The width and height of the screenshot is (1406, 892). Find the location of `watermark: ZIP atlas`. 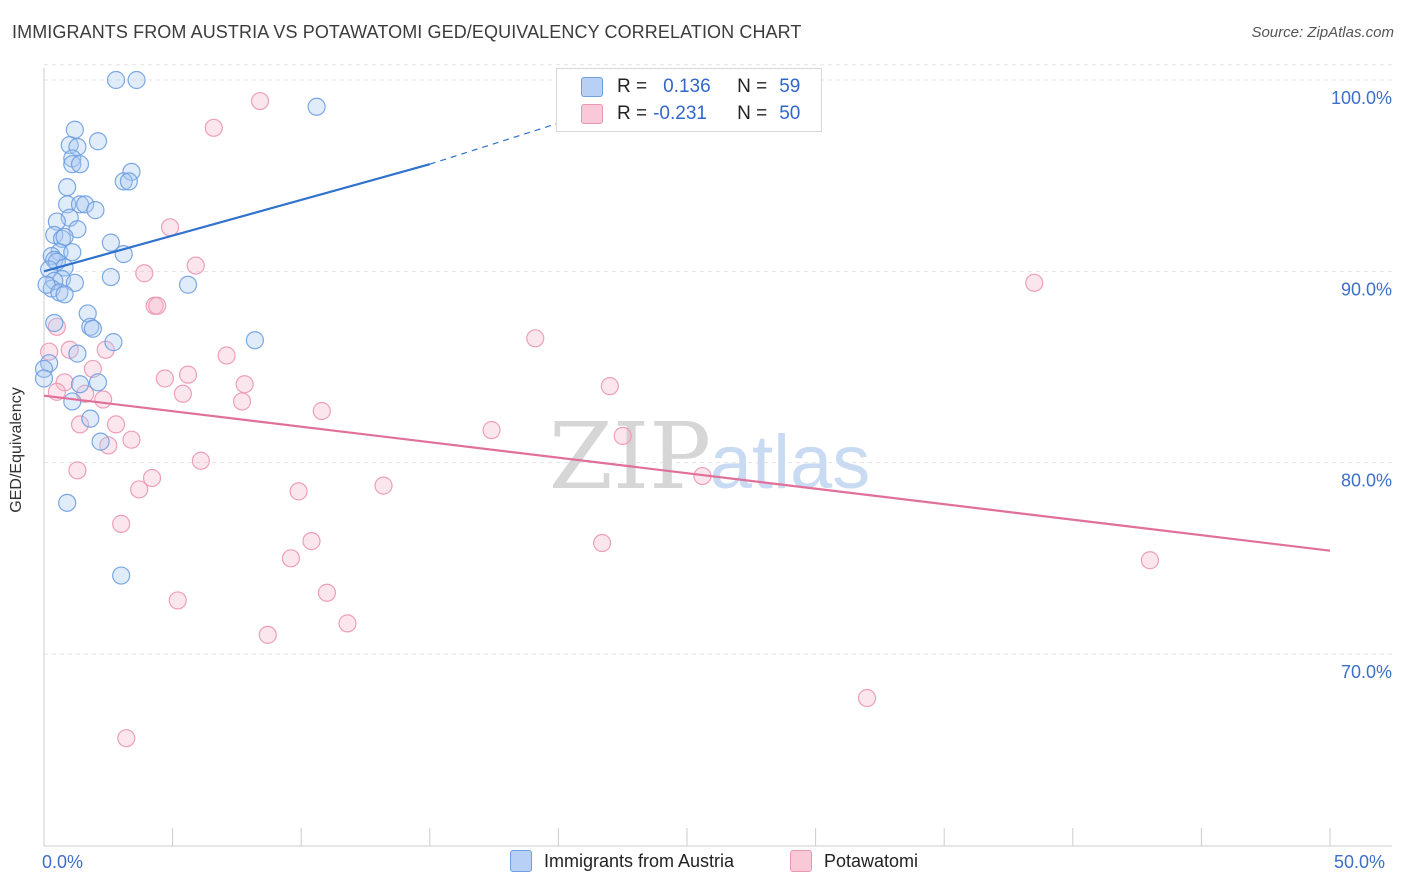

watermark: ZIP atlas is located at coordinates (709, 456).